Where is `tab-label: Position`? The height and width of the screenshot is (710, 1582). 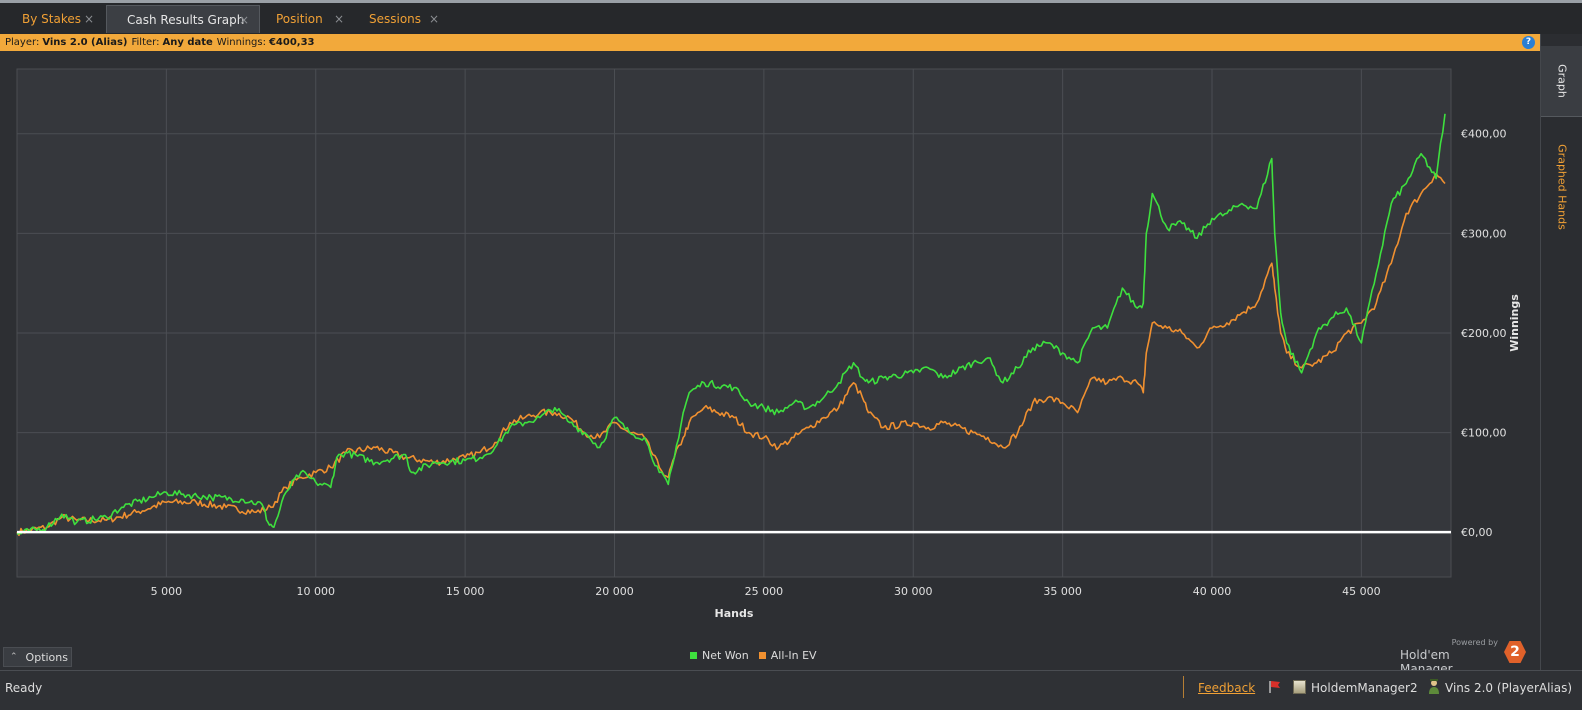 tab-label: Position is located at coordinates (299, 19).